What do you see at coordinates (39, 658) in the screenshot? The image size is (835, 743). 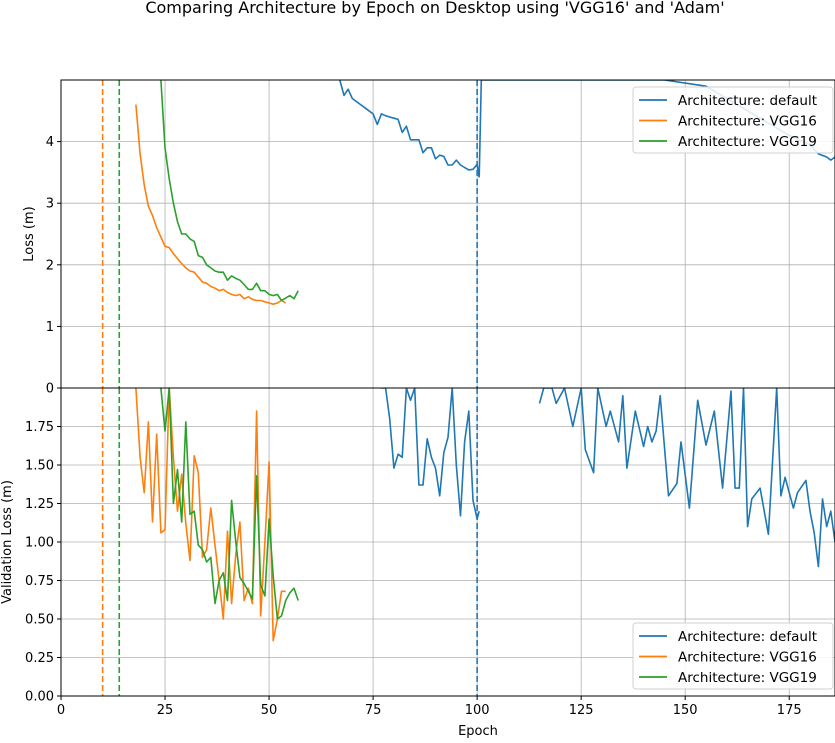 I see `bottom-ytick-label-1: 0.25` at bounding box center [39, 658].